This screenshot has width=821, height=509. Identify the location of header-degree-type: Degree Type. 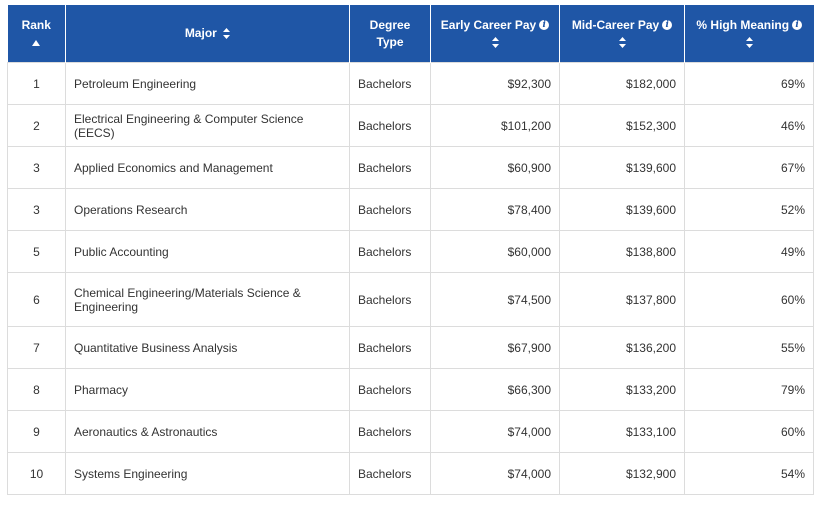
(390, 34).